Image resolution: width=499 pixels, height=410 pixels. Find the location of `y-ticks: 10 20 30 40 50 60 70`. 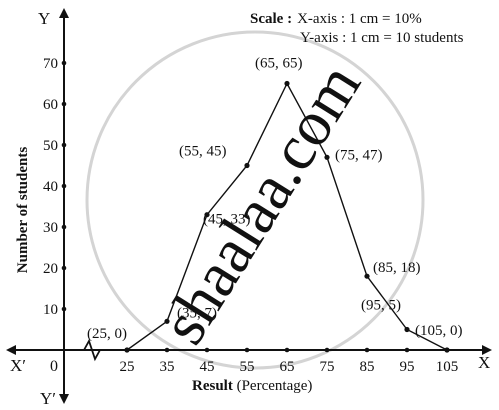

y-ticks: 10 20 30 40 50 60 70 is located at coordinates (55, 187).